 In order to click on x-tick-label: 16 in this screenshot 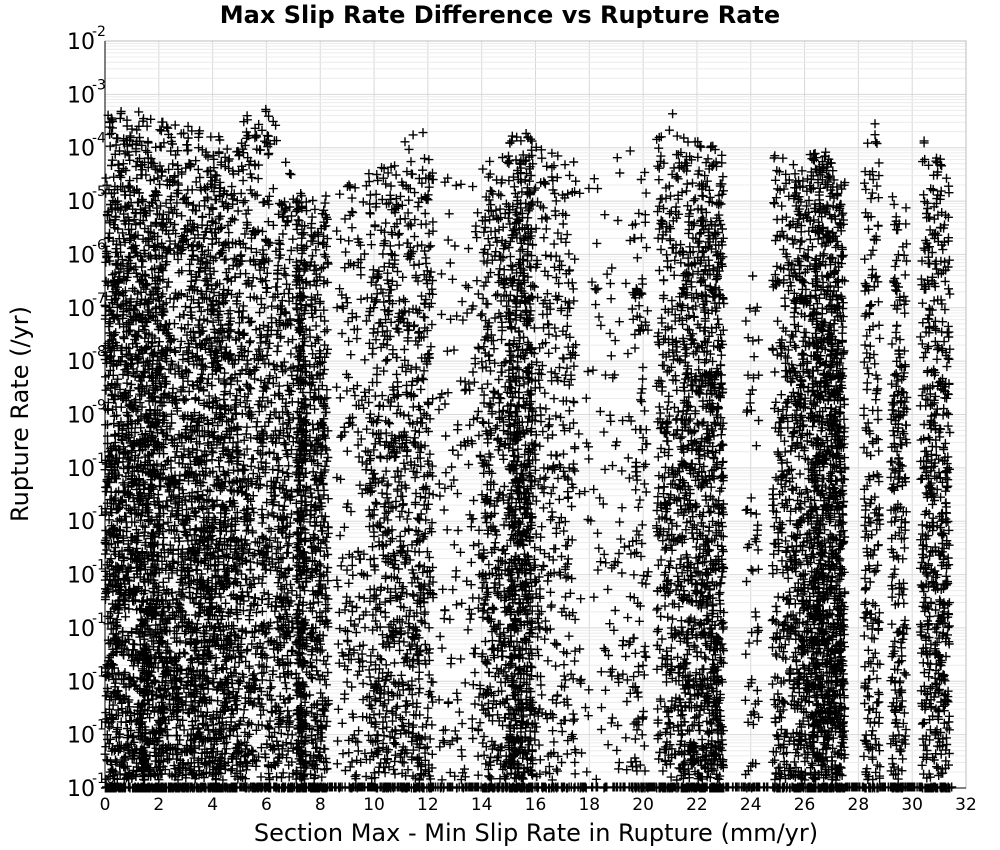, I will do `click(536, 805)`.